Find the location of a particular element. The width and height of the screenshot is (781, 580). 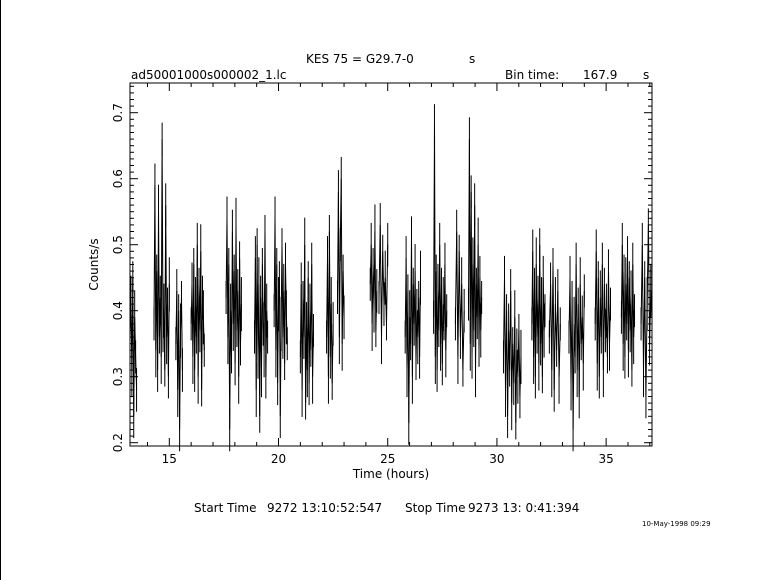

y-tick-label: 0.2 is located at coordinates (118, 442).